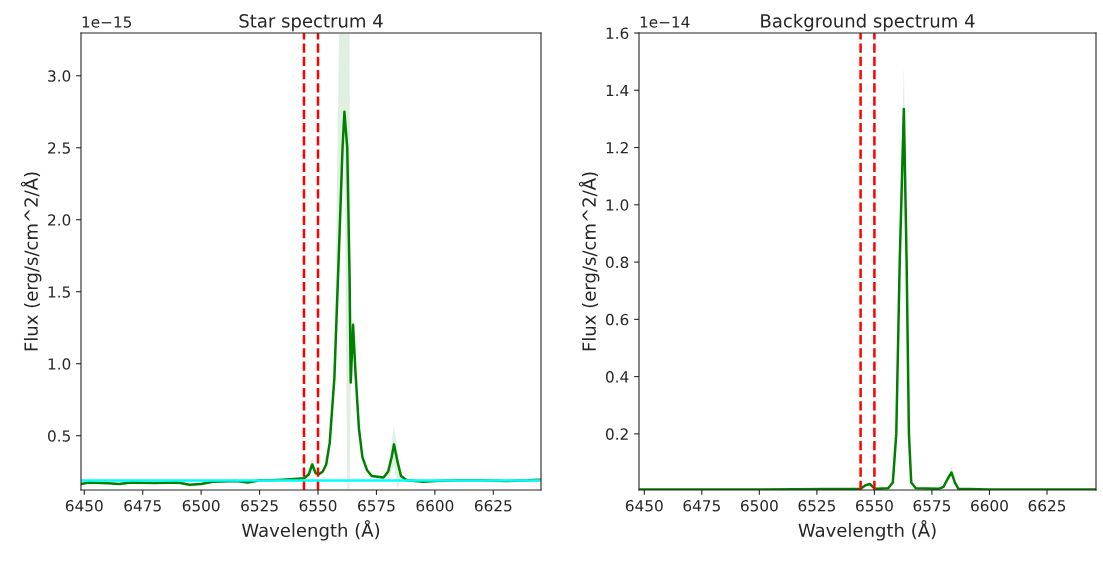  I want to click on y-tick-label: 3.0, so click(59, 76).